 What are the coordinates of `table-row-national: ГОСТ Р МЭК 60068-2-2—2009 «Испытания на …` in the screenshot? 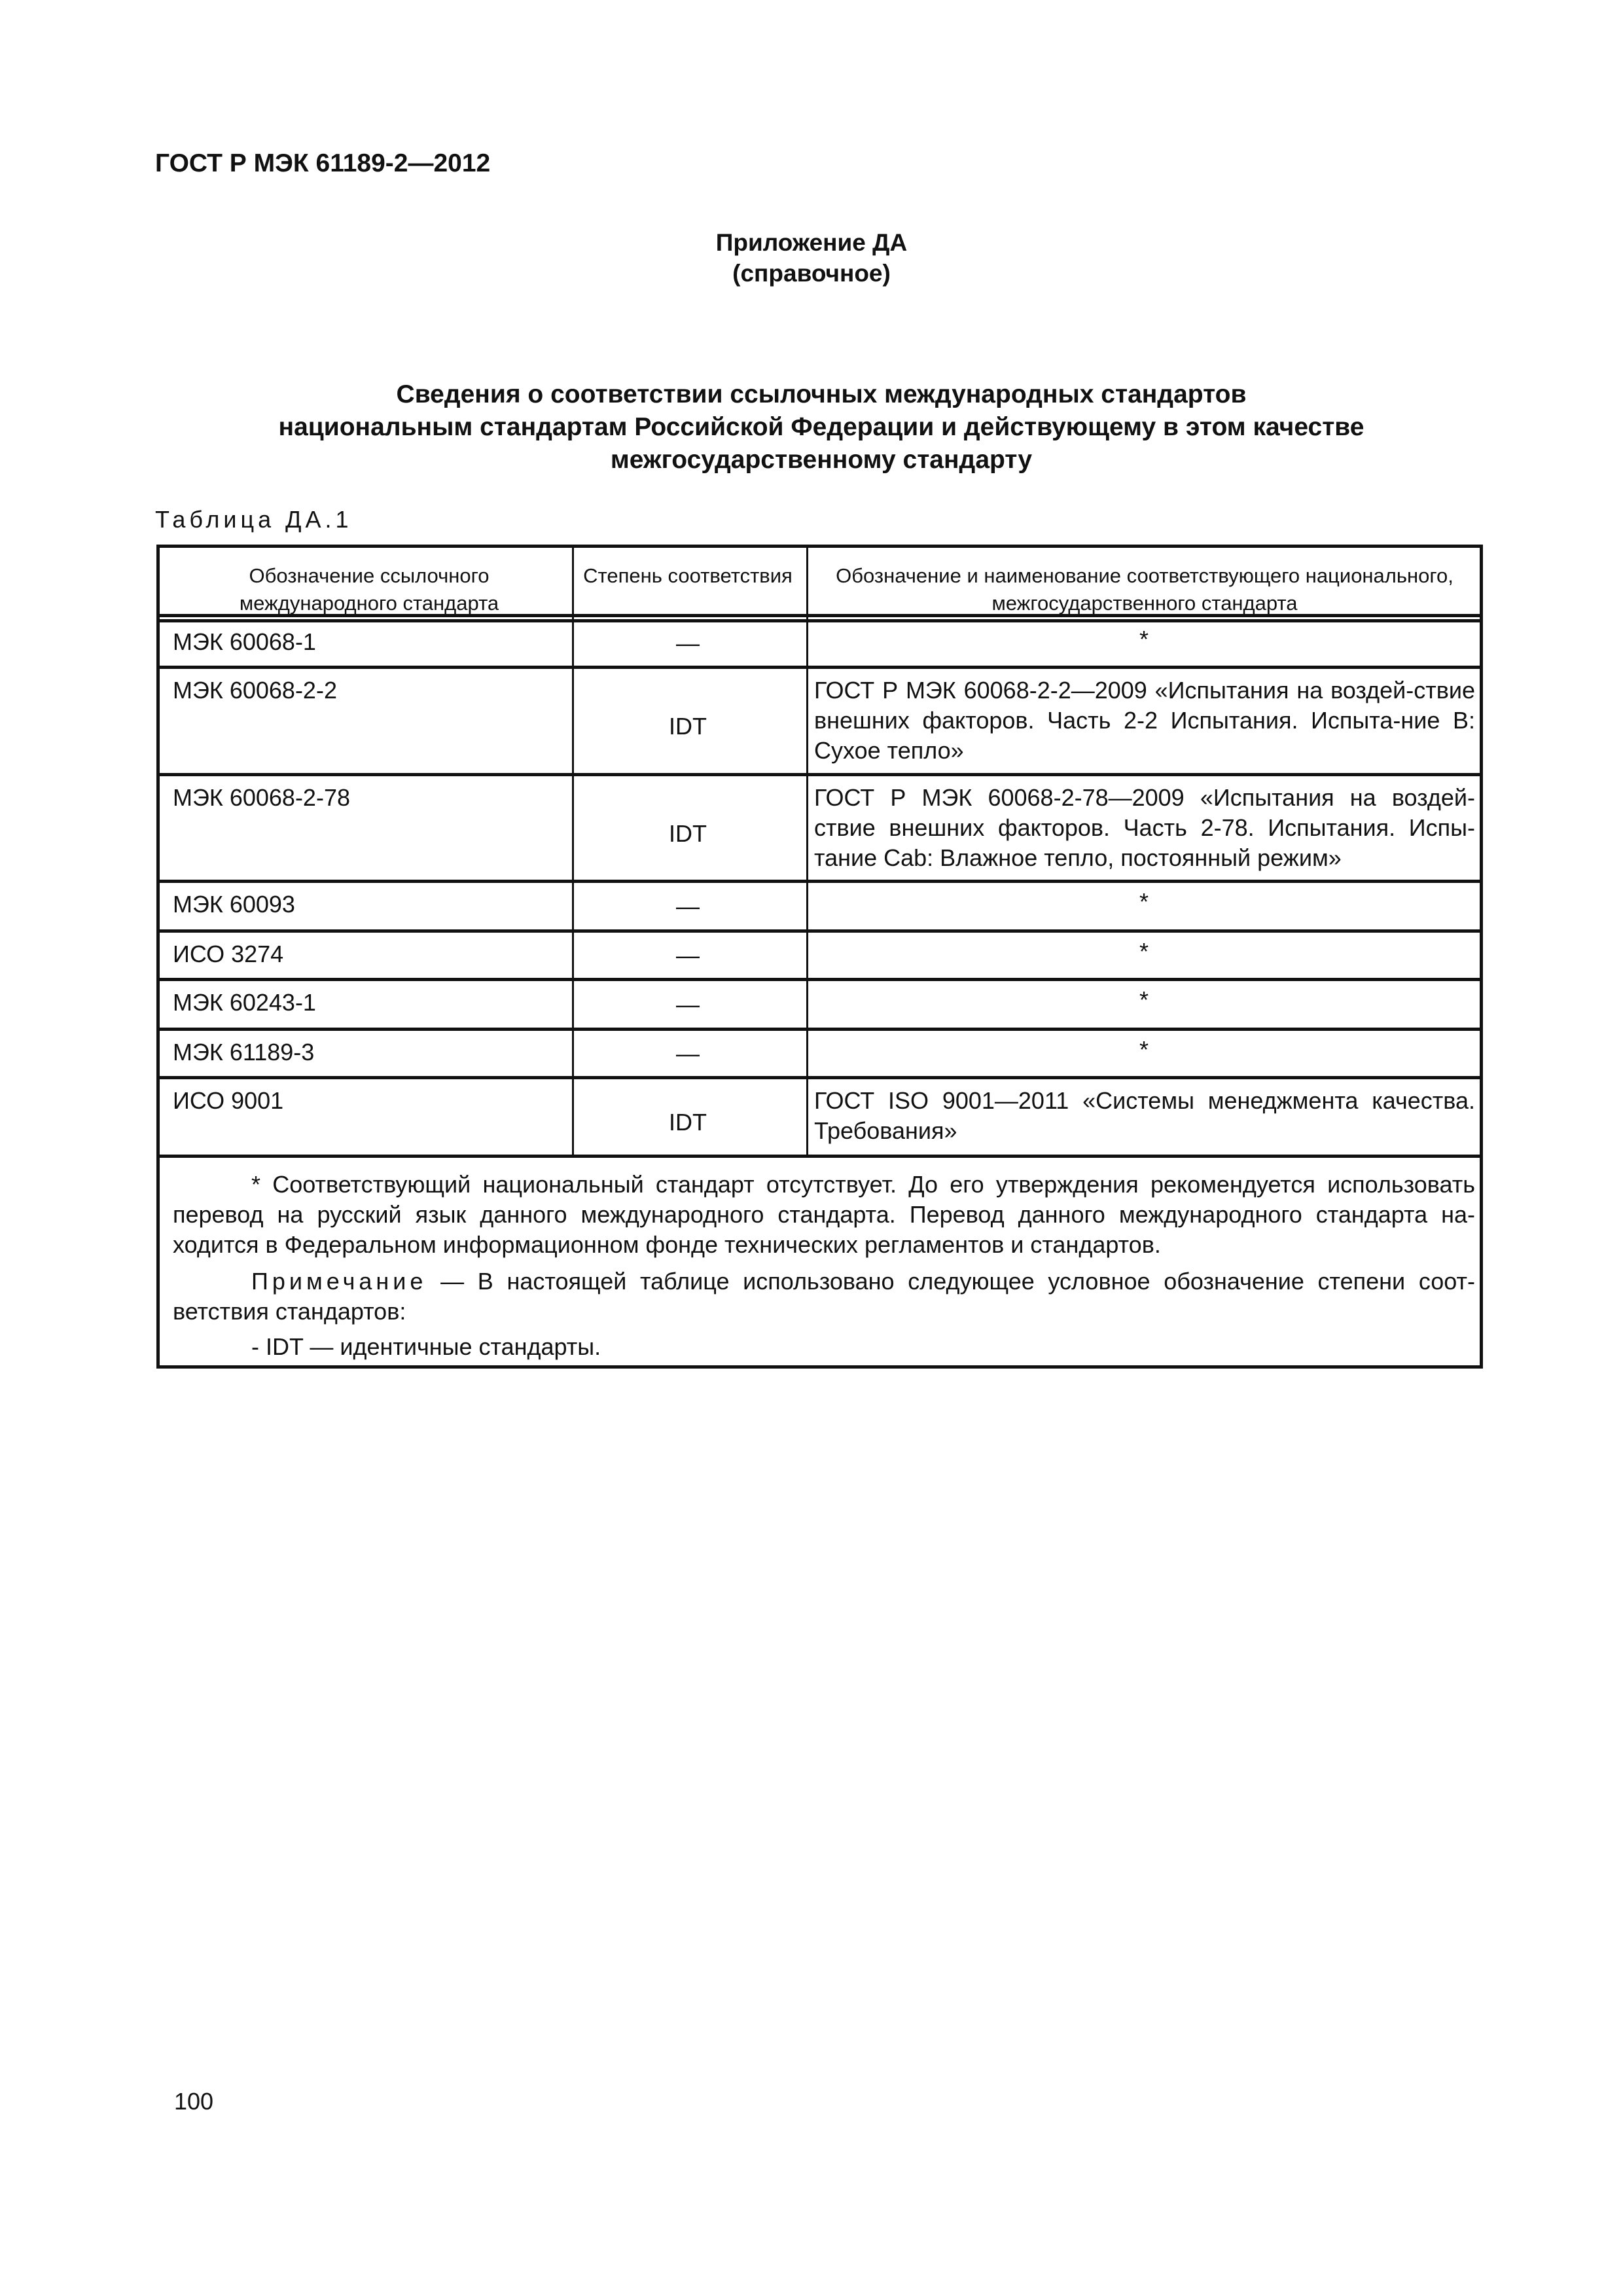 It's located at (1144, 720).